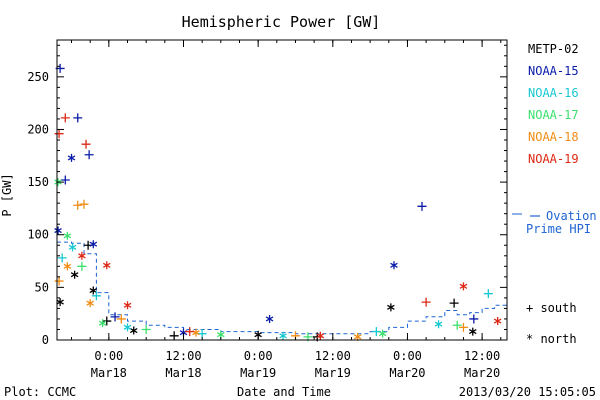 The width and height of the screenshot is (600, 400). I want to click on legend-ovation-label: Ovation, so click(571, 216).